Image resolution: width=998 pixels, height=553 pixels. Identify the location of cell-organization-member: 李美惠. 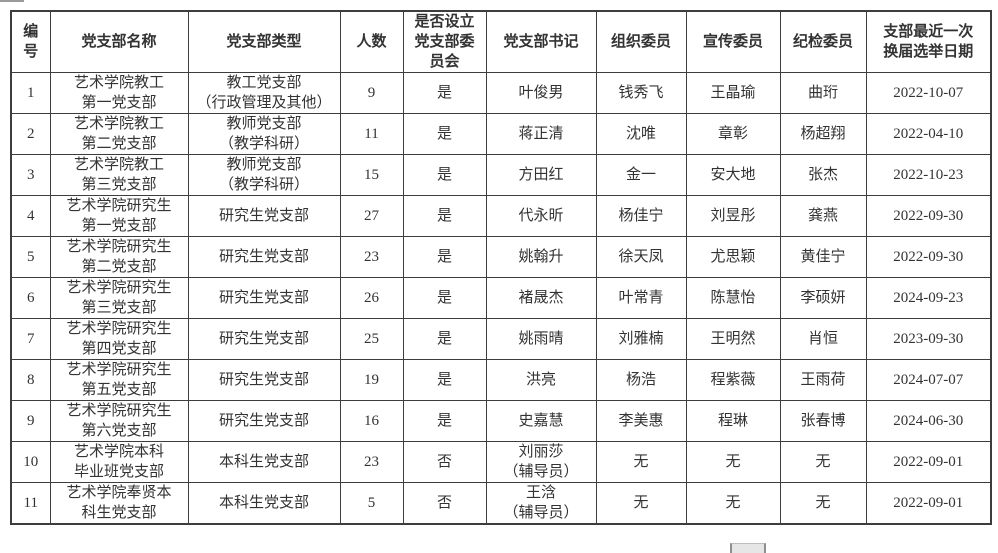
(641, 421).